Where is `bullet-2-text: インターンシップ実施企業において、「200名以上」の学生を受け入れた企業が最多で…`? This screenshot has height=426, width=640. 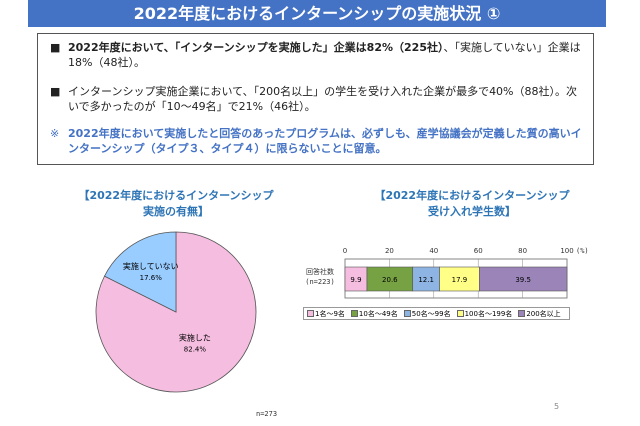 bullet-2-text: インターンシップ実施企業において、「200名以上」の学生を受け入れた企業が最多で… is located at coordinates (323, 99).